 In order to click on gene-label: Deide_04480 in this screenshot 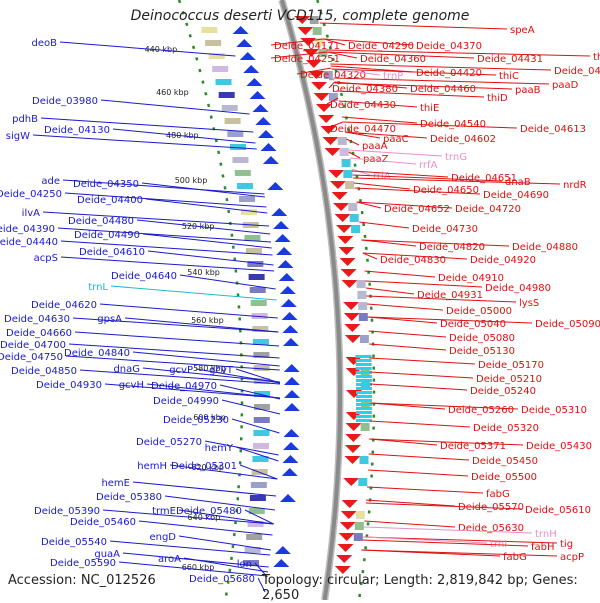, I will do `click(101, 221)`.